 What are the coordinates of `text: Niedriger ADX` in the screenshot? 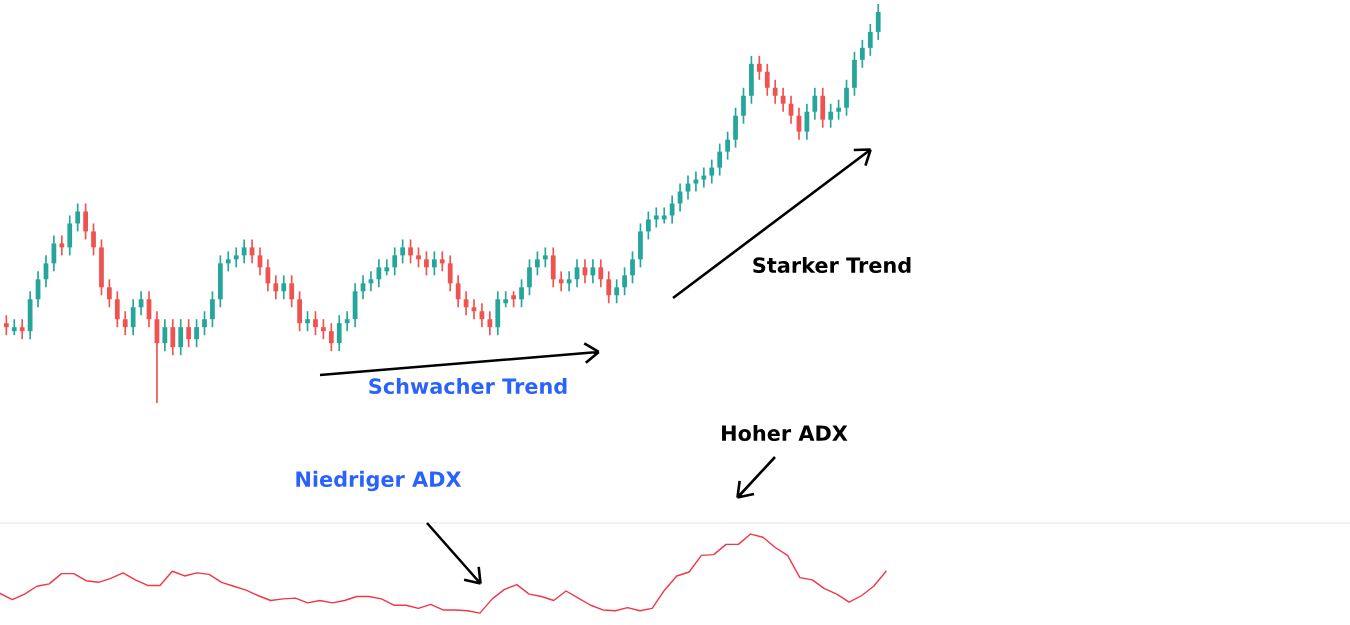 It's located at (379, 481).